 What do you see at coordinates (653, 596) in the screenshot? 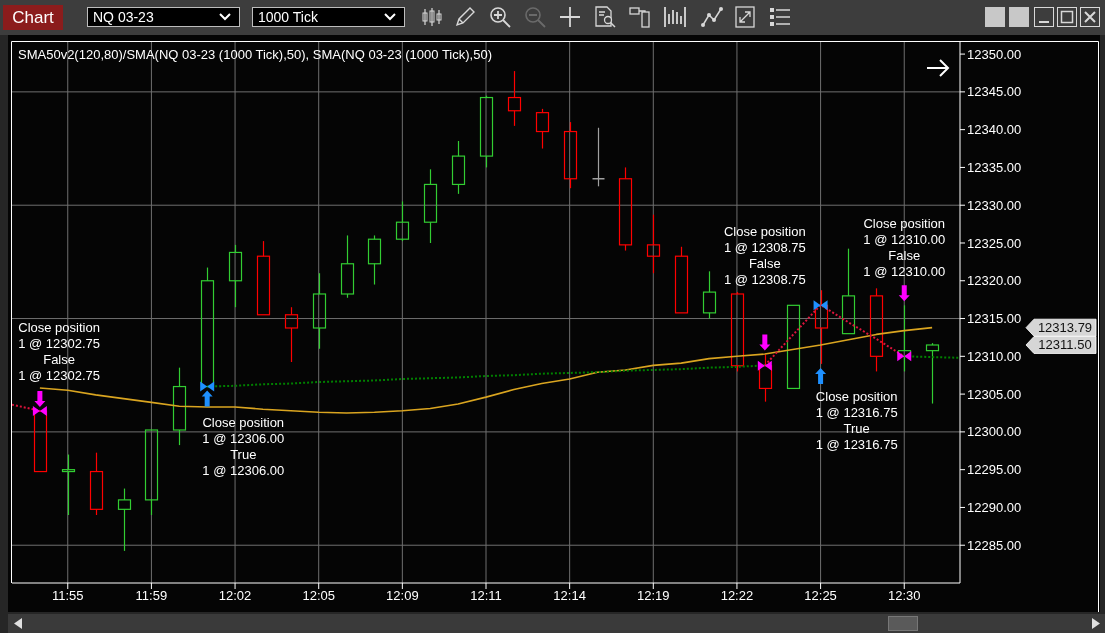
I see `x-tick-label: 12:19` at bounding box center [653, 596].